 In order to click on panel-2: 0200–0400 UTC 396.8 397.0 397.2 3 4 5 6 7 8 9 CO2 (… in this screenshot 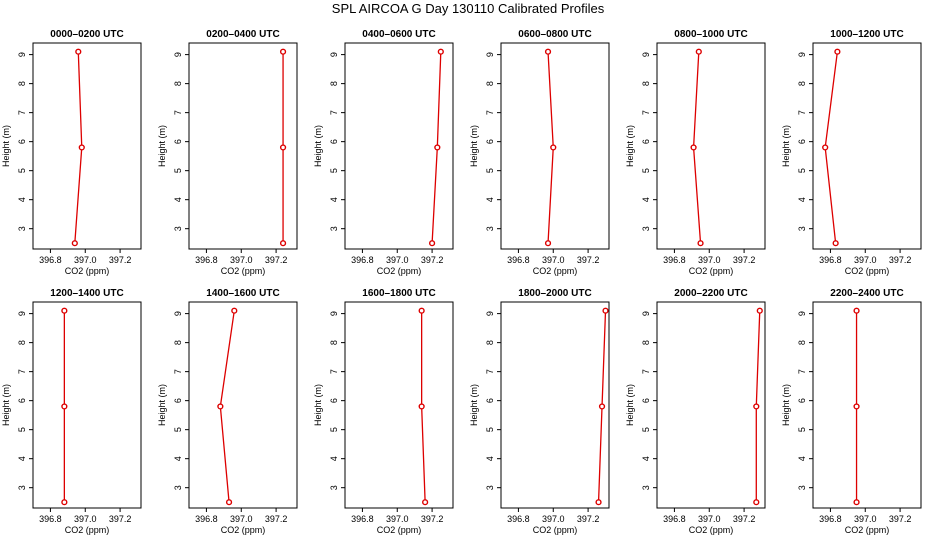, I will do `click(227, 152)`.